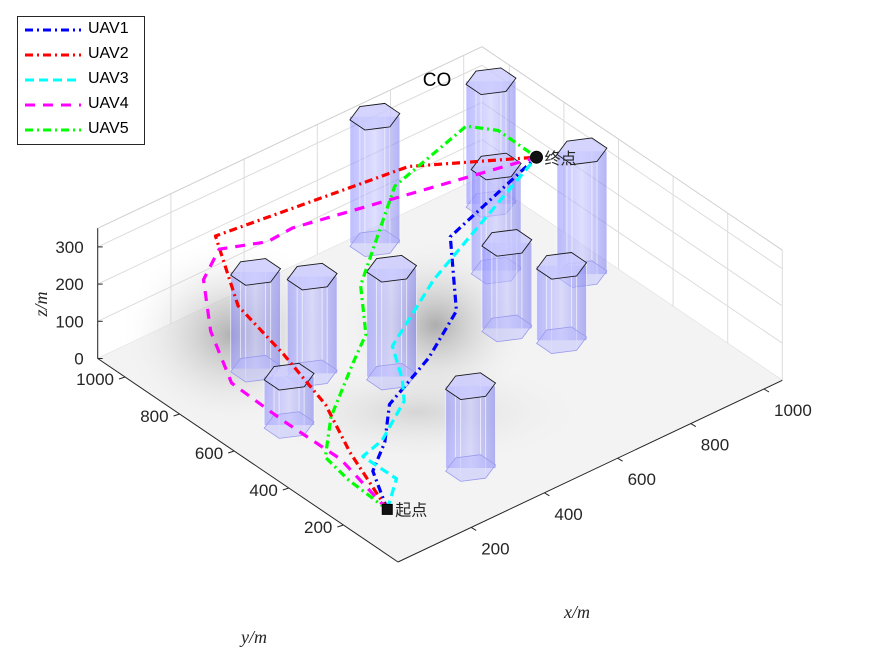  I want to click on z-axis-label: z/m, so click(41, 304).